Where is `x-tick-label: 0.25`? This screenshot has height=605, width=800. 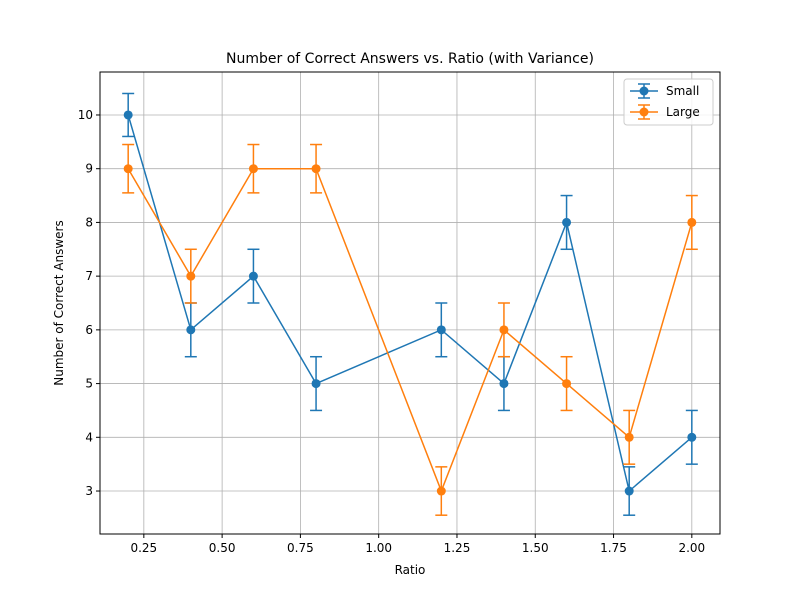
x-tick-label: 0.25 is located at coordinates (143, 548).